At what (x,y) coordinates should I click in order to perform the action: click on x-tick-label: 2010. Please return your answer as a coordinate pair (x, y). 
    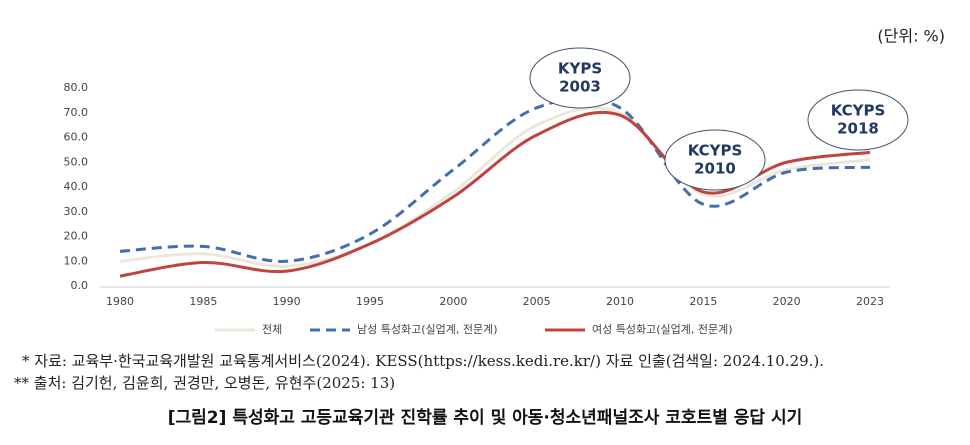
    Looking at the image, I should click on (620, 301).